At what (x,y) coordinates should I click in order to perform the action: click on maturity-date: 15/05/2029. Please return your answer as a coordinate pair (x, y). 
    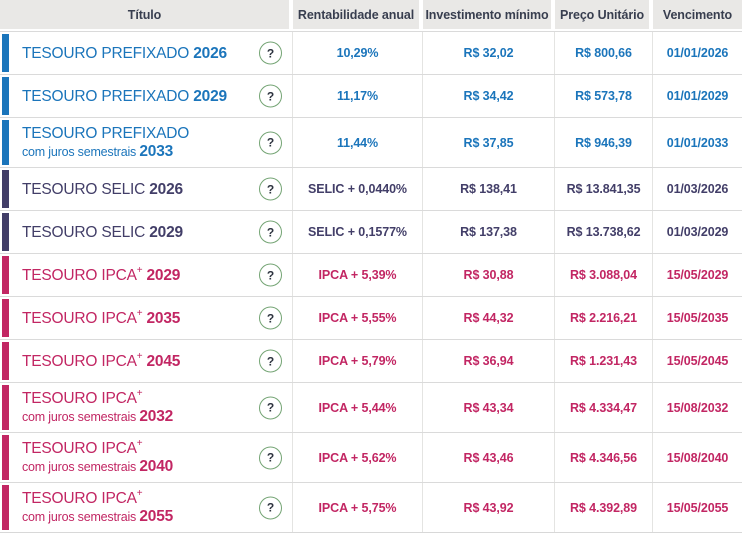
    Looking at the image, I should click on (697, 275).